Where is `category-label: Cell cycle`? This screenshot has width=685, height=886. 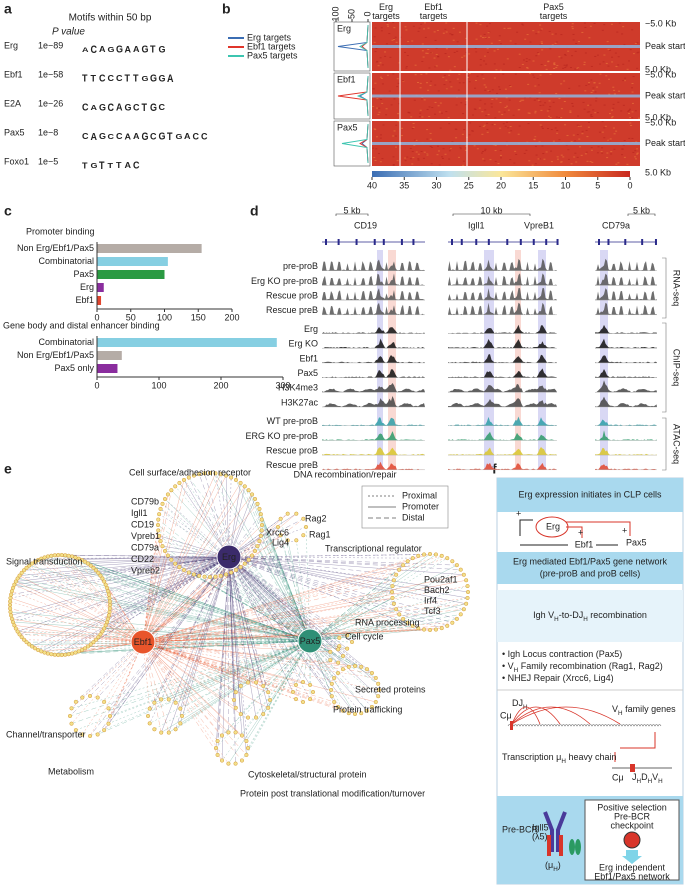
category-label: Cell cycle is located at coordinates (364, 636).